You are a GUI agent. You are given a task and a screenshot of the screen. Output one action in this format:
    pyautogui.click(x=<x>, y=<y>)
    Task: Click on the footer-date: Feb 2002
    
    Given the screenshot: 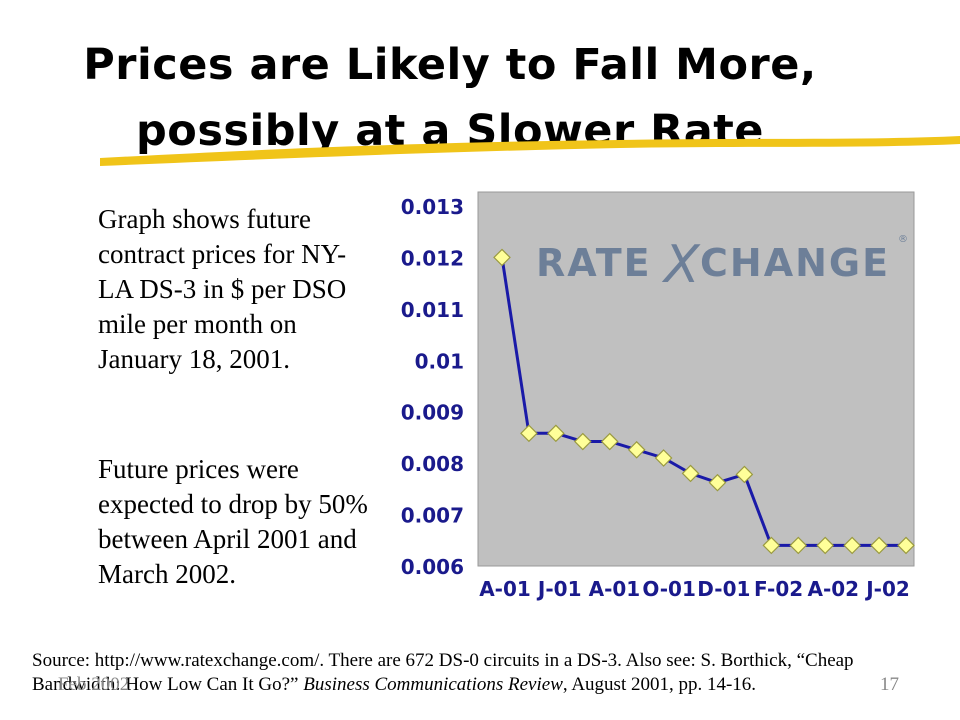 What is the action you would take?
    pyautogui.click(x=94, y=684)
    